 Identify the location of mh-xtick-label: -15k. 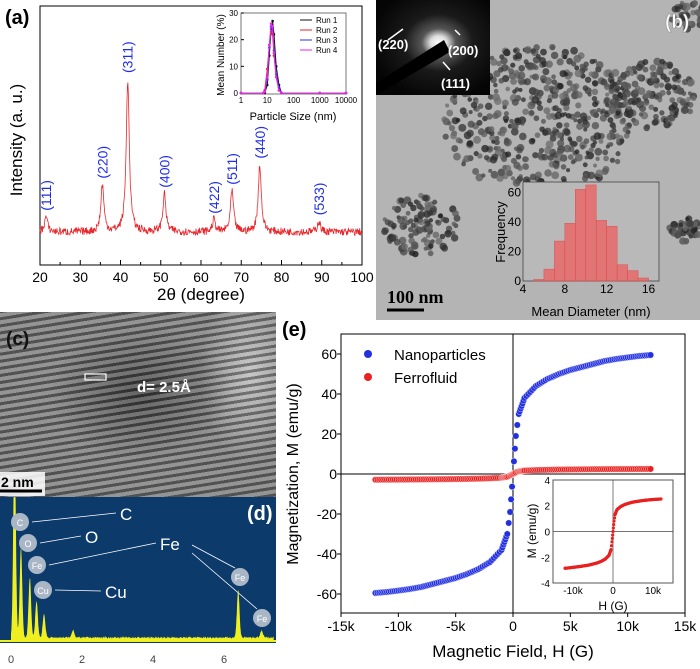
(341, 626).